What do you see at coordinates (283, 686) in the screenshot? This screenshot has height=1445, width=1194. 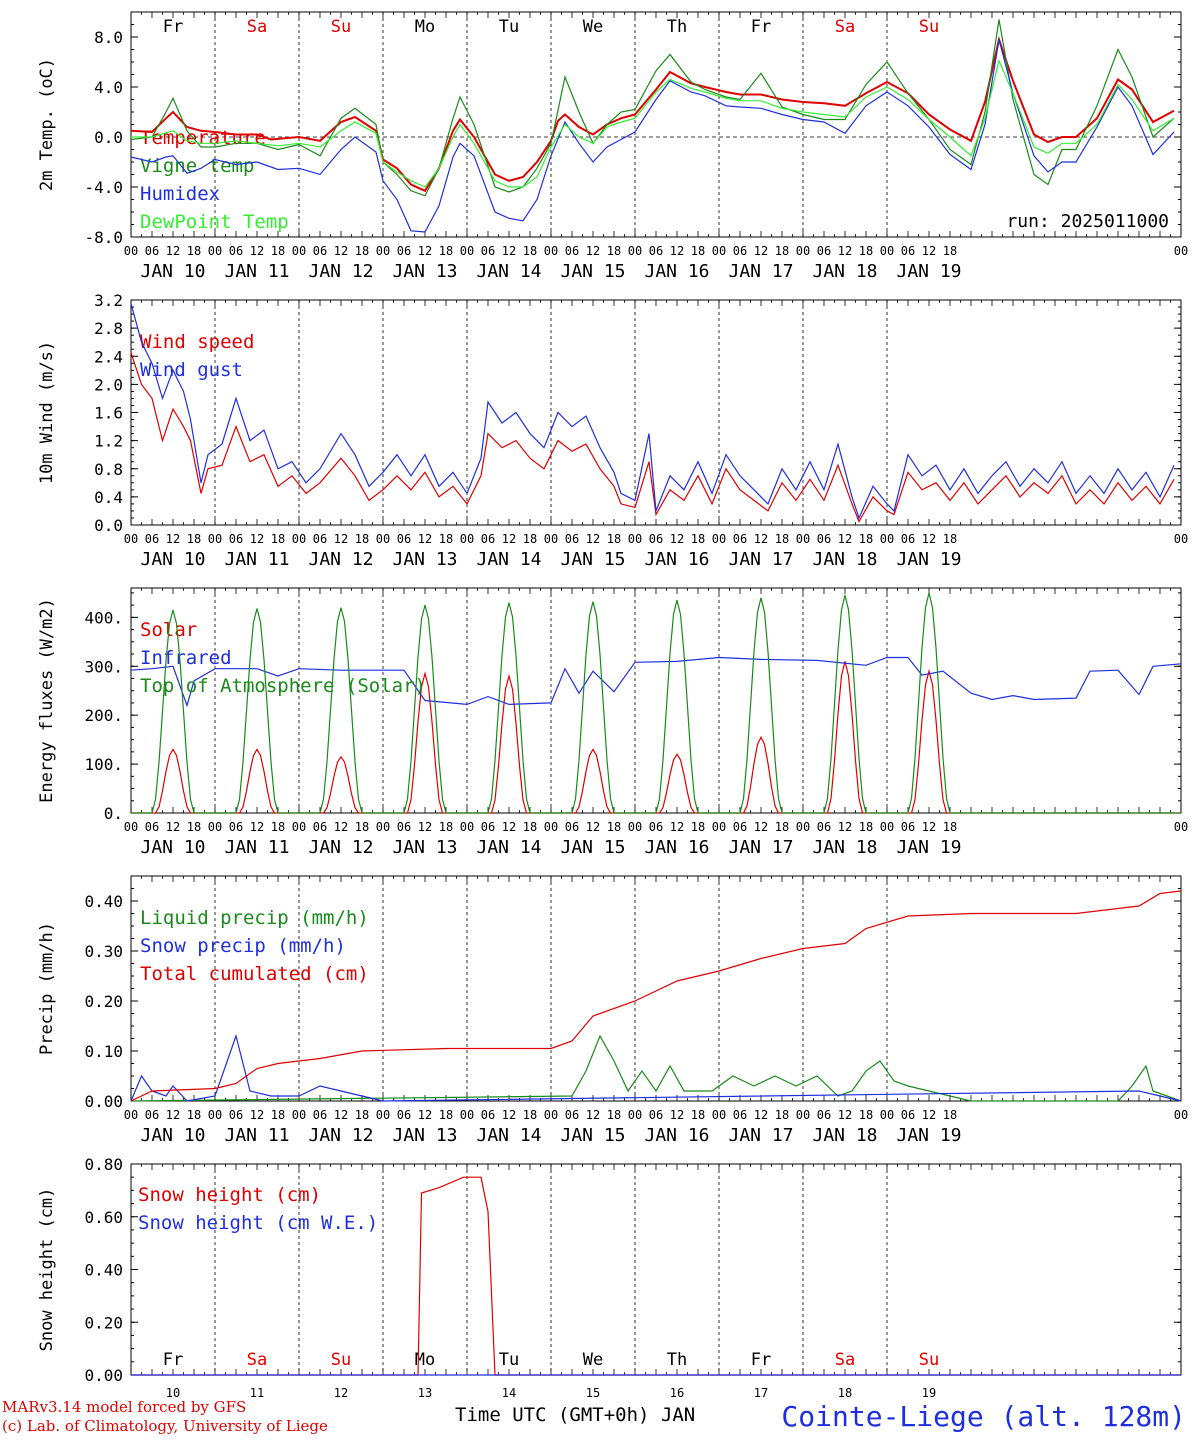 I see `legend-entry: Top of Atmosphere (Solar)` at bounding box center [283, 686].